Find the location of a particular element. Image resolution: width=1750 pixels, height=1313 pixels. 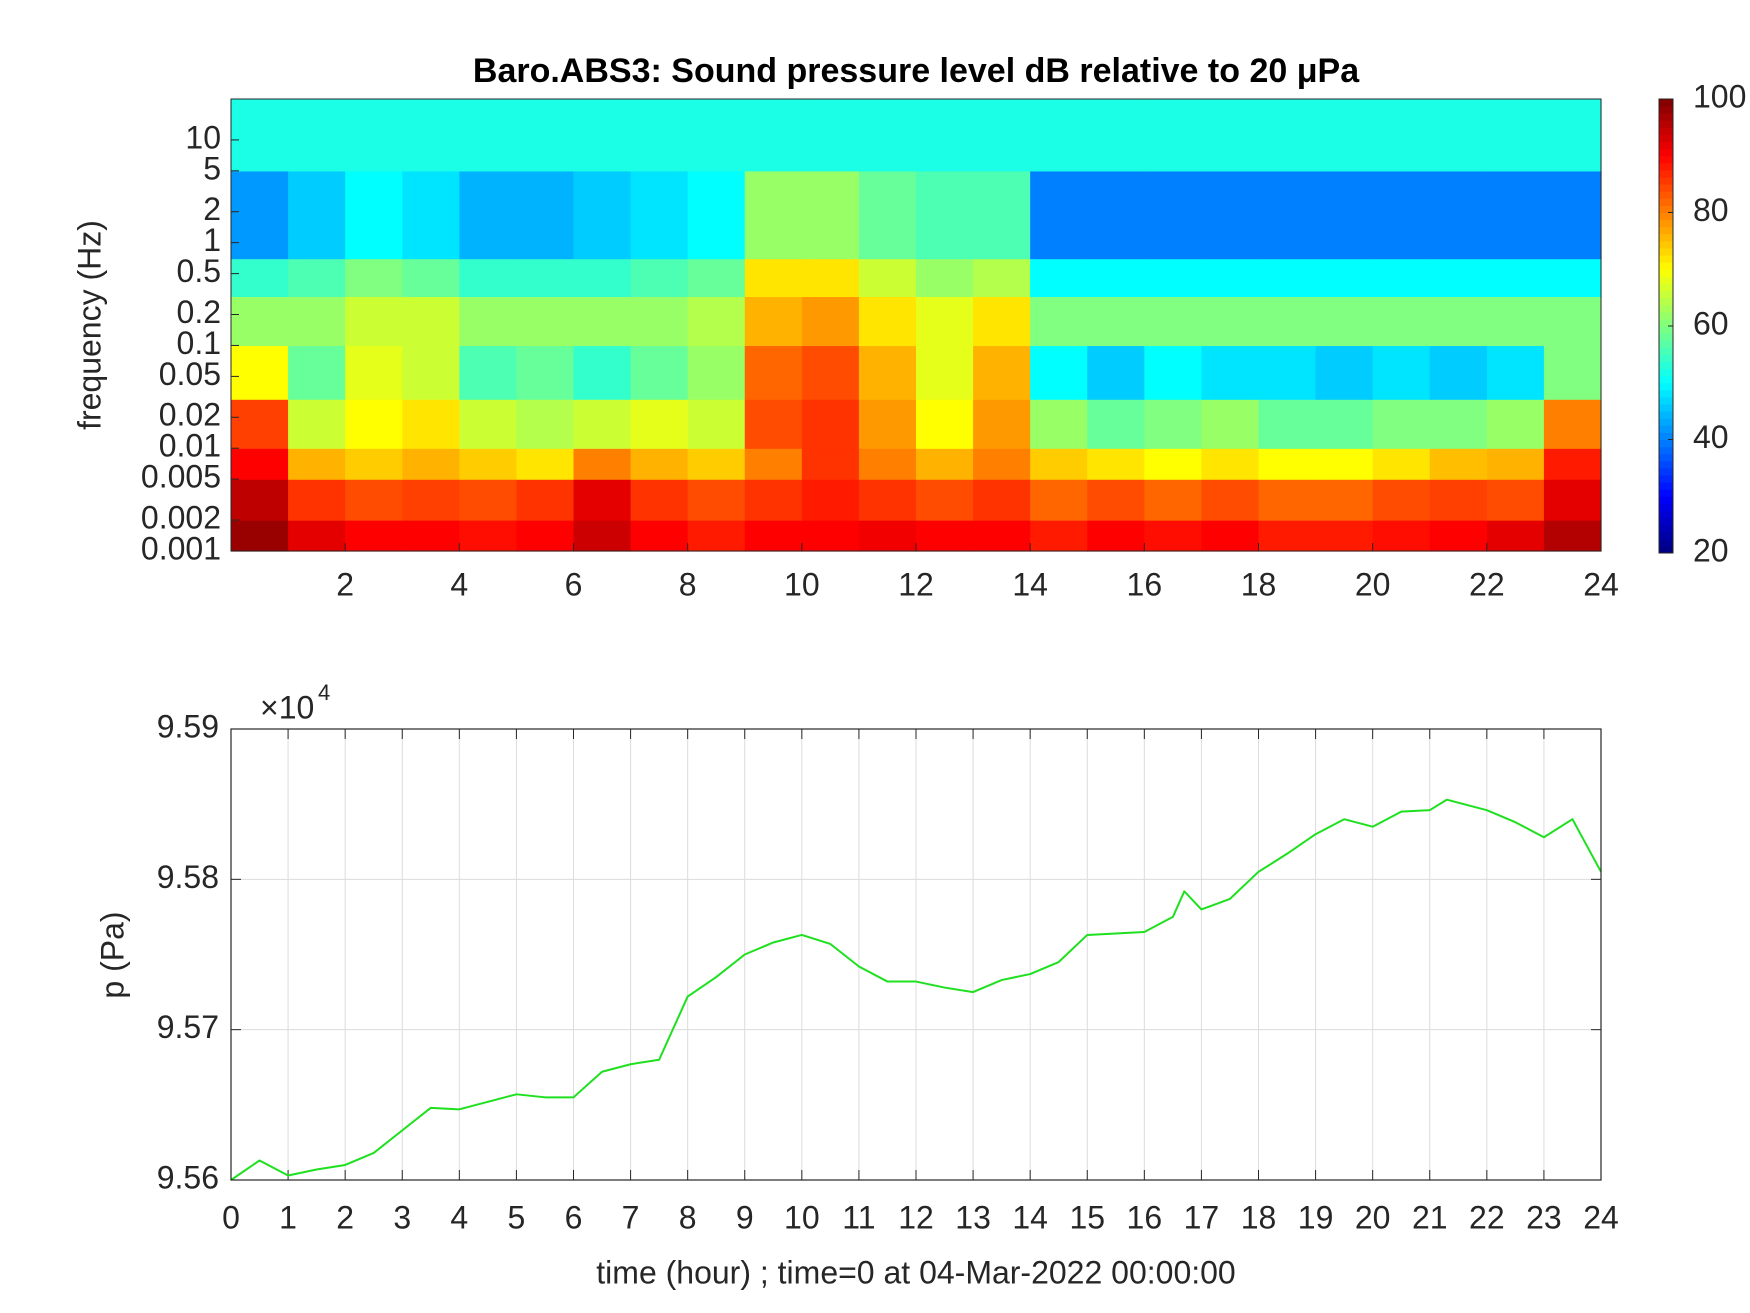

x-tick-label: 0 is located at coordinates (231, 1217).